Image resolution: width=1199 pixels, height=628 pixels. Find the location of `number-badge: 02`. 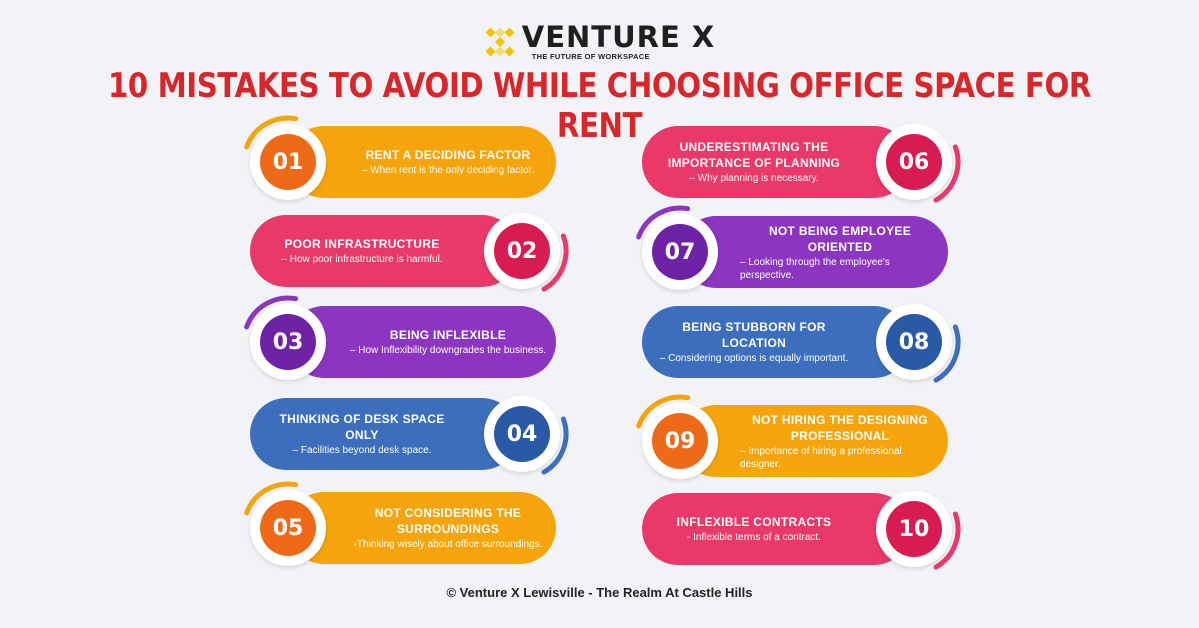

number-badge: 02 is located at coordinates (522, 251).